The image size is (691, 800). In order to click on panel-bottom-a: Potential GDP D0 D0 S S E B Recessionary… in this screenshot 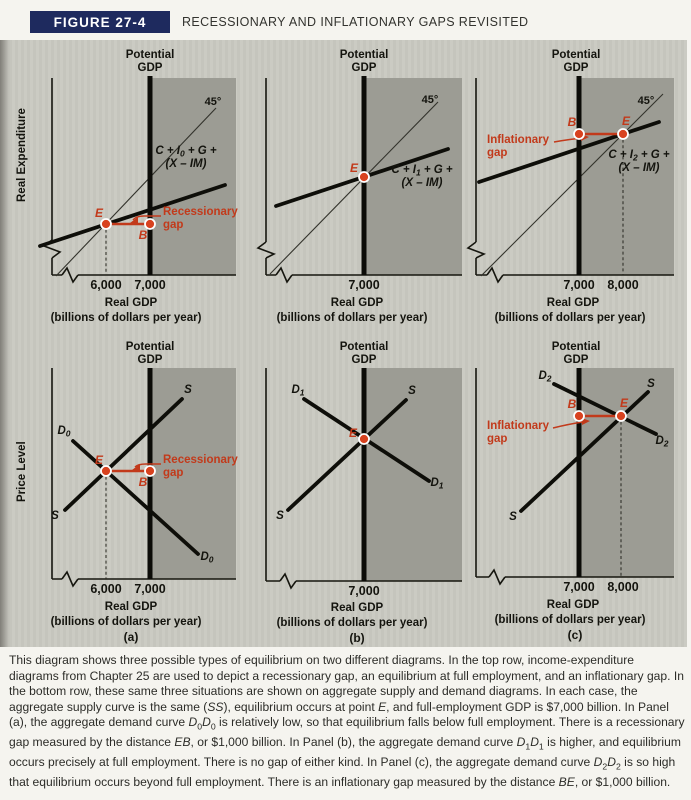, I will do `click(127, 492)`.